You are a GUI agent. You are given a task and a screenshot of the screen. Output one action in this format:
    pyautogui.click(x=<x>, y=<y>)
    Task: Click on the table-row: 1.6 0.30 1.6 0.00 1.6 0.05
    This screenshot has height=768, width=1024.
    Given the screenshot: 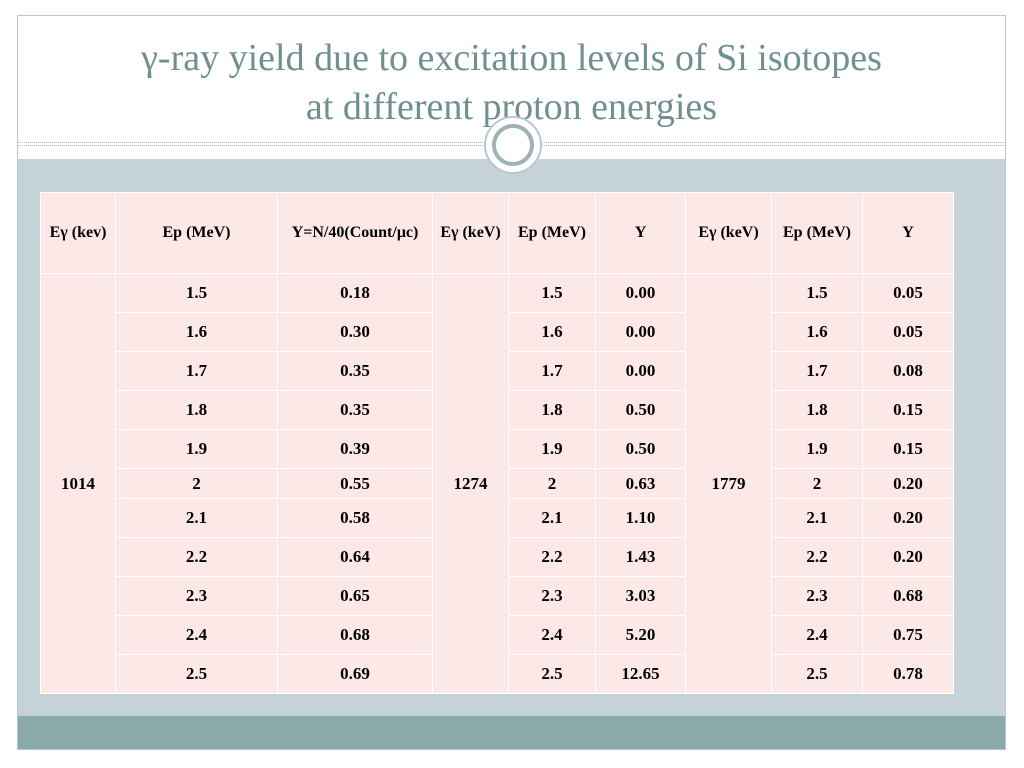 What is the action you would take?
    pyautogui.click(x=497, y=332)
    